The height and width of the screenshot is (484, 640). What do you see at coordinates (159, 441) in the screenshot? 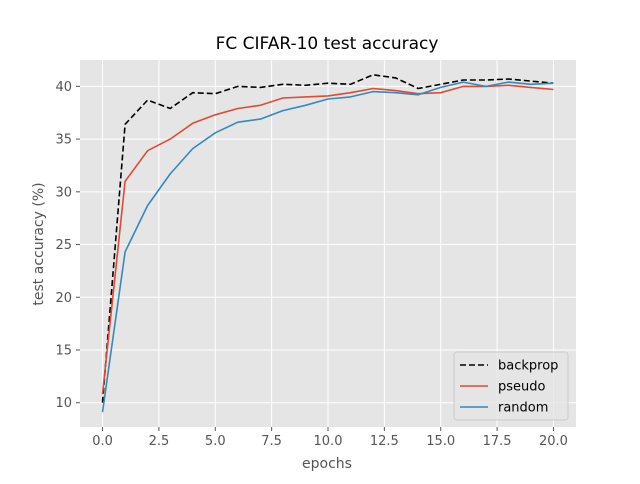
I see `x-tick-label: 2.5` at bounding box center [159, 441].